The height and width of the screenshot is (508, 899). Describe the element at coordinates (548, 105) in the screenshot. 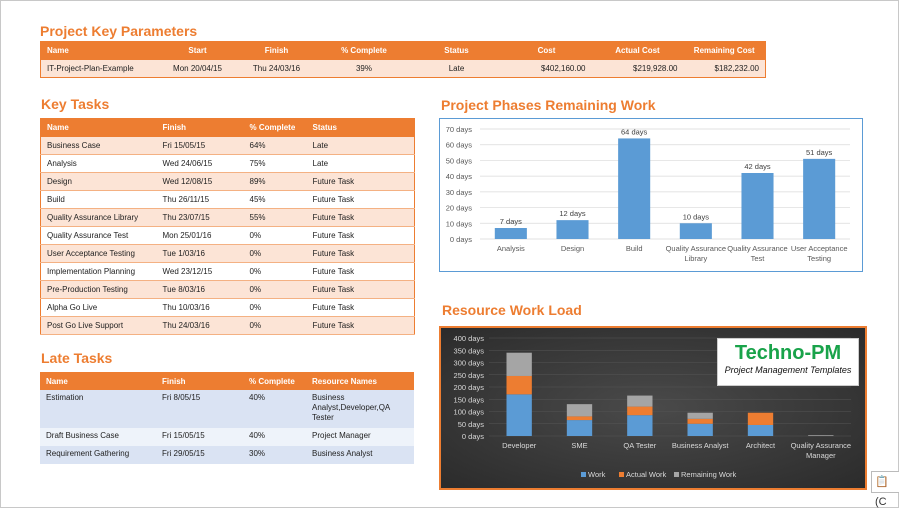

I see `phases-chart-title: Project Phases Remaining Work` at that location.